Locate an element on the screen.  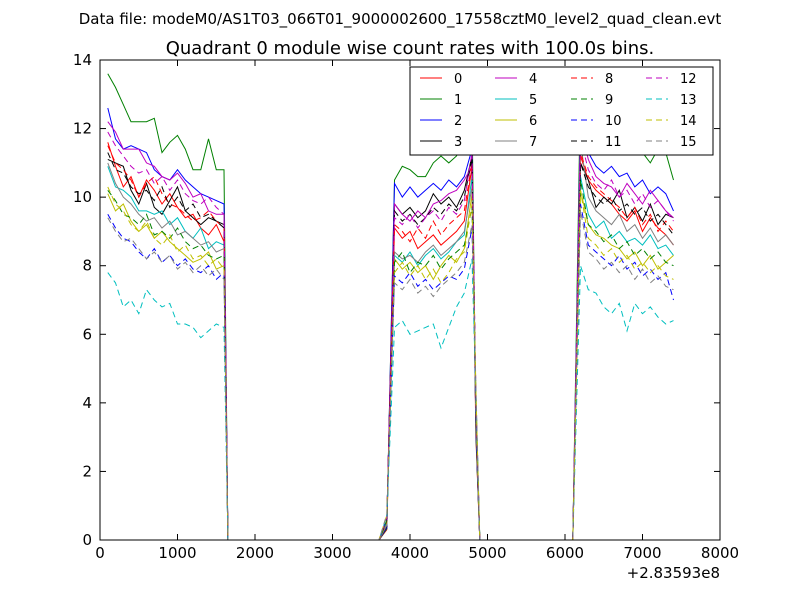
x-tick-label: 8000 is located at coordinates (720, 553).